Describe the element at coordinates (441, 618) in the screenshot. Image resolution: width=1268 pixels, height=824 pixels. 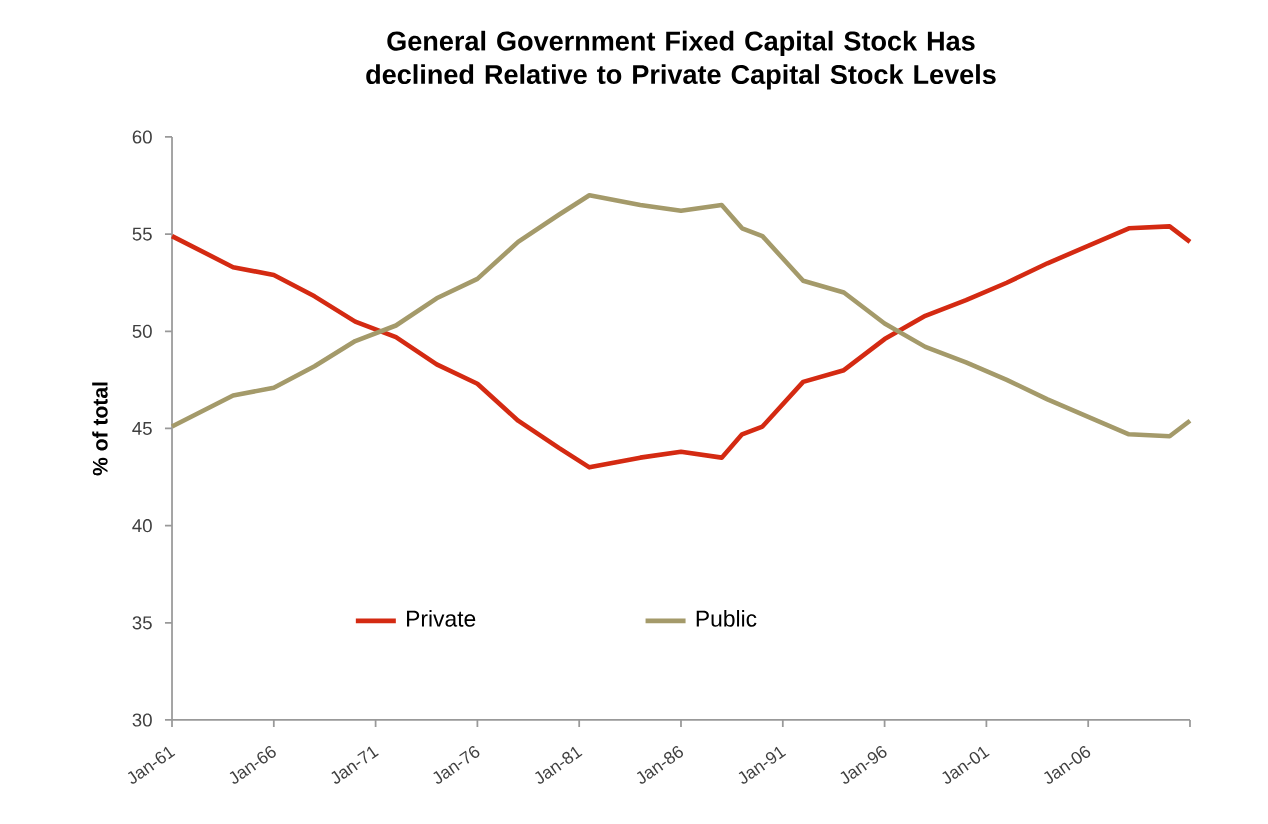
I see `legend-label: Private` at that location.